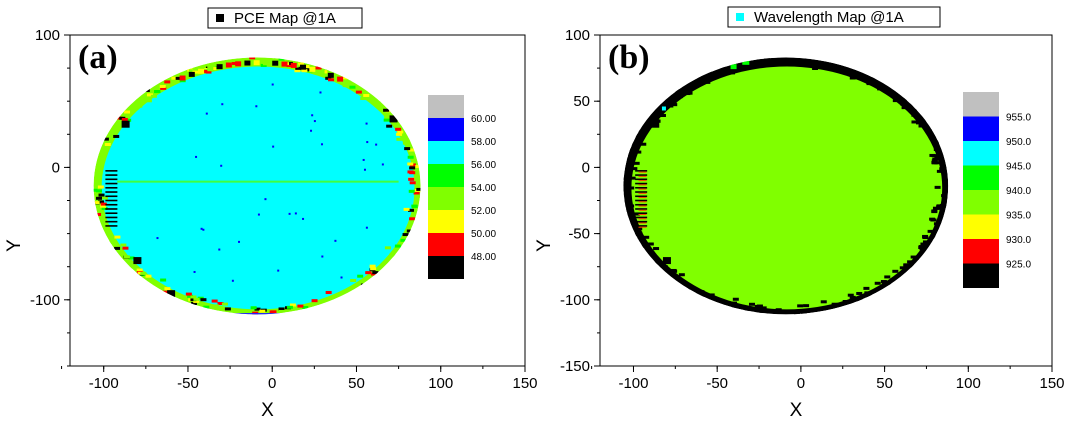 The width and height of the screenshot is (1080, 425). What do you see at coordinates (285, 18) in the screenshot?
I see `legend-box` at bounding box center [285, 18].